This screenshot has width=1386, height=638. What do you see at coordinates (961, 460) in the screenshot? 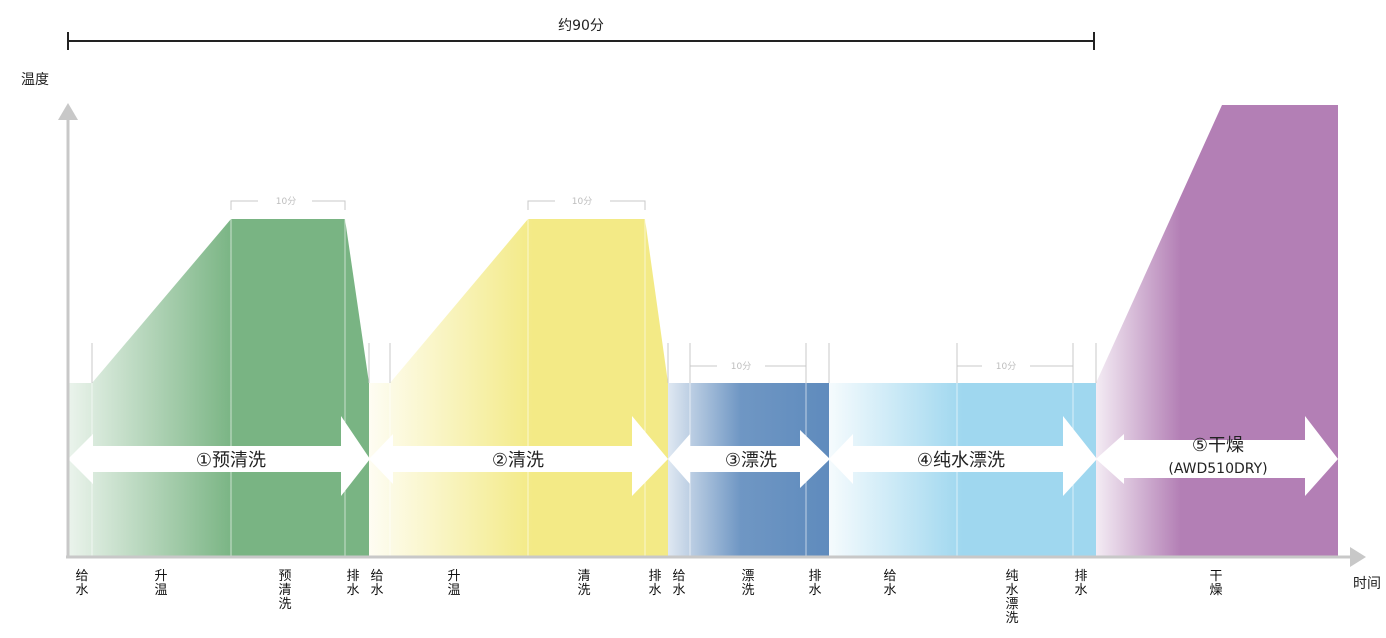
I see `phase-label-pure-rinse: ④纯水漂洗` at bounding box center [961, 460].